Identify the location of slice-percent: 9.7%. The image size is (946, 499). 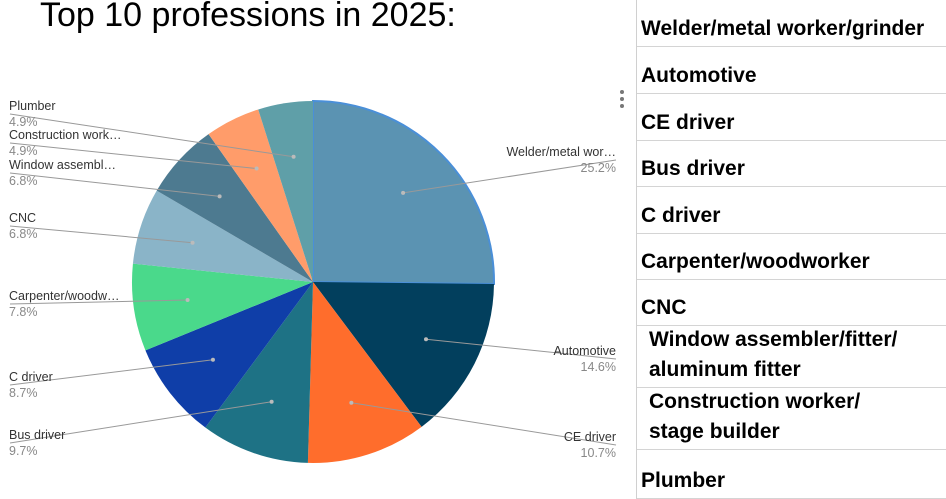
(23, 451).